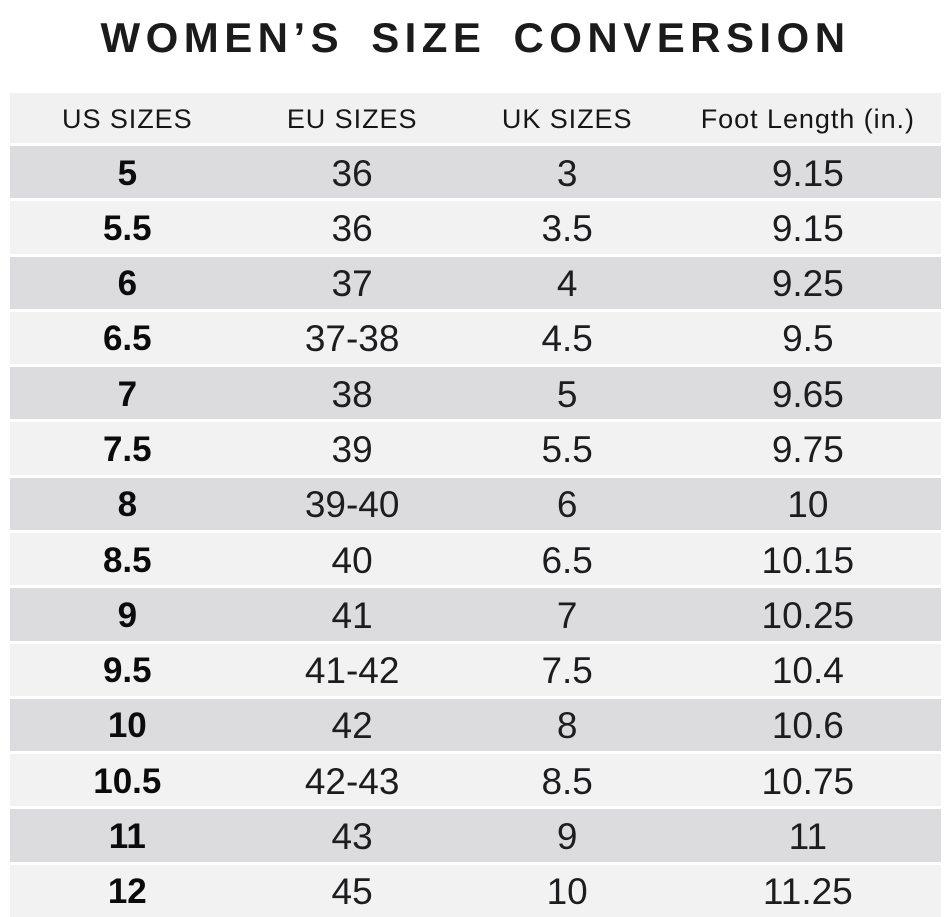  What do you see at coordinates (352, 671) in the screenshot?
I see `cell-eu-size: 41-42` at bounding box center [352, 671].